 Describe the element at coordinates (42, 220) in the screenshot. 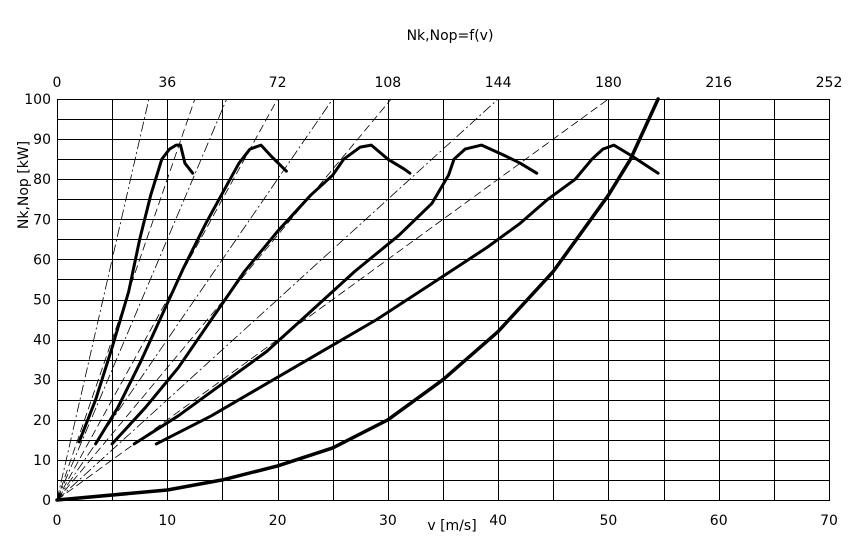

I see `y-tick-label: 70` at that location.